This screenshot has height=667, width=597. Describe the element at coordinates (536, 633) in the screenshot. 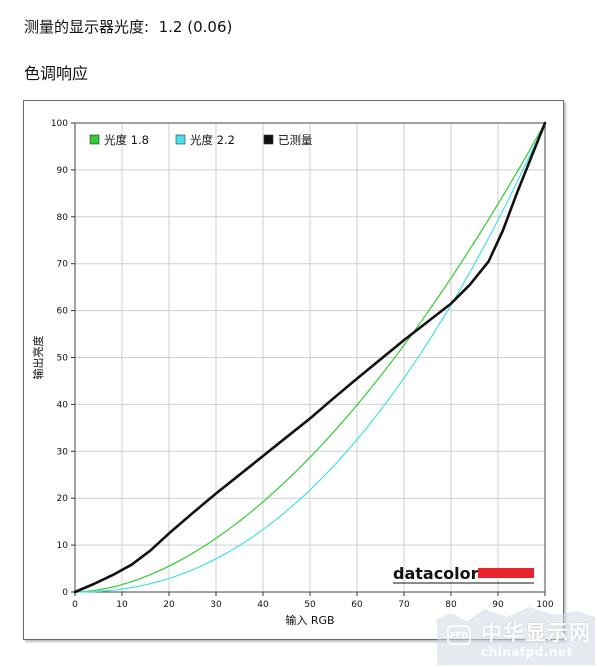

I see `watermark-name: 中华显示网` at that location.